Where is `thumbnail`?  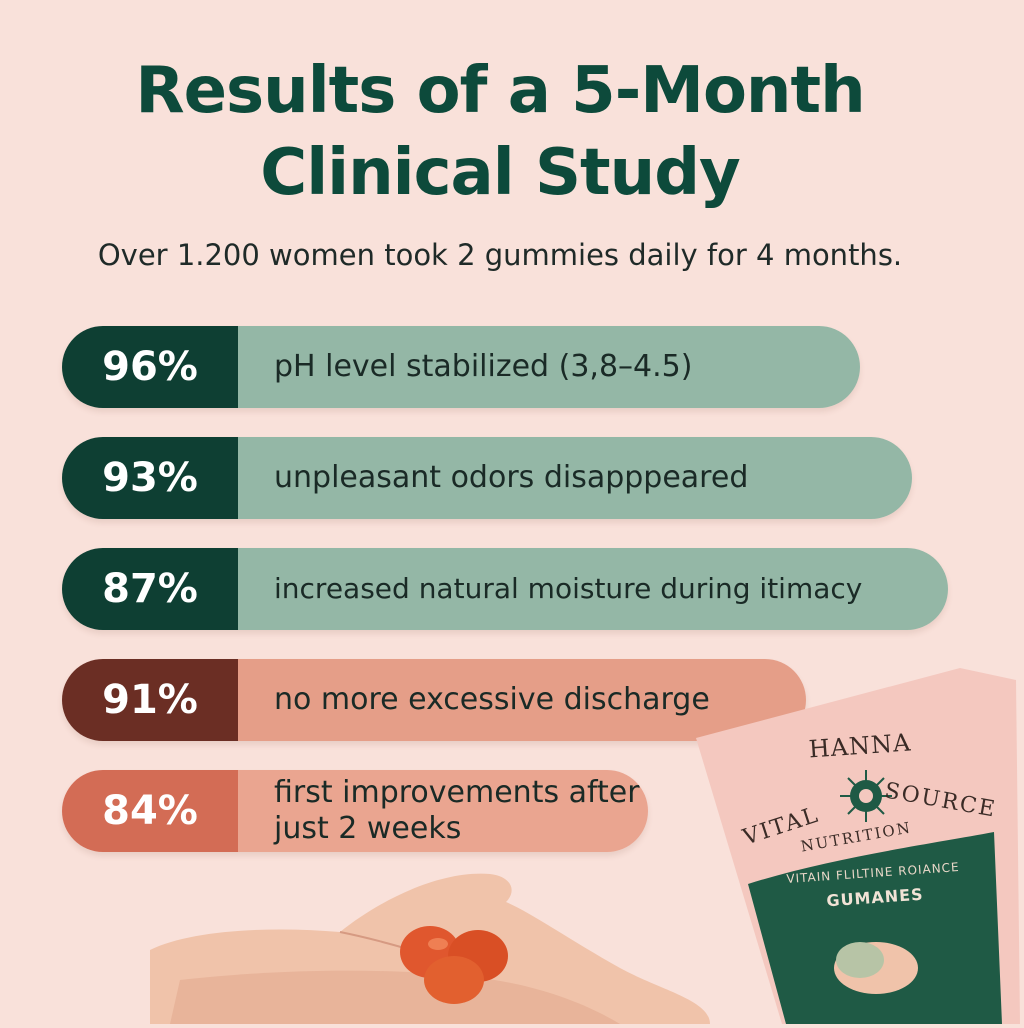
thumbnail is located at coordinates (860, 960).